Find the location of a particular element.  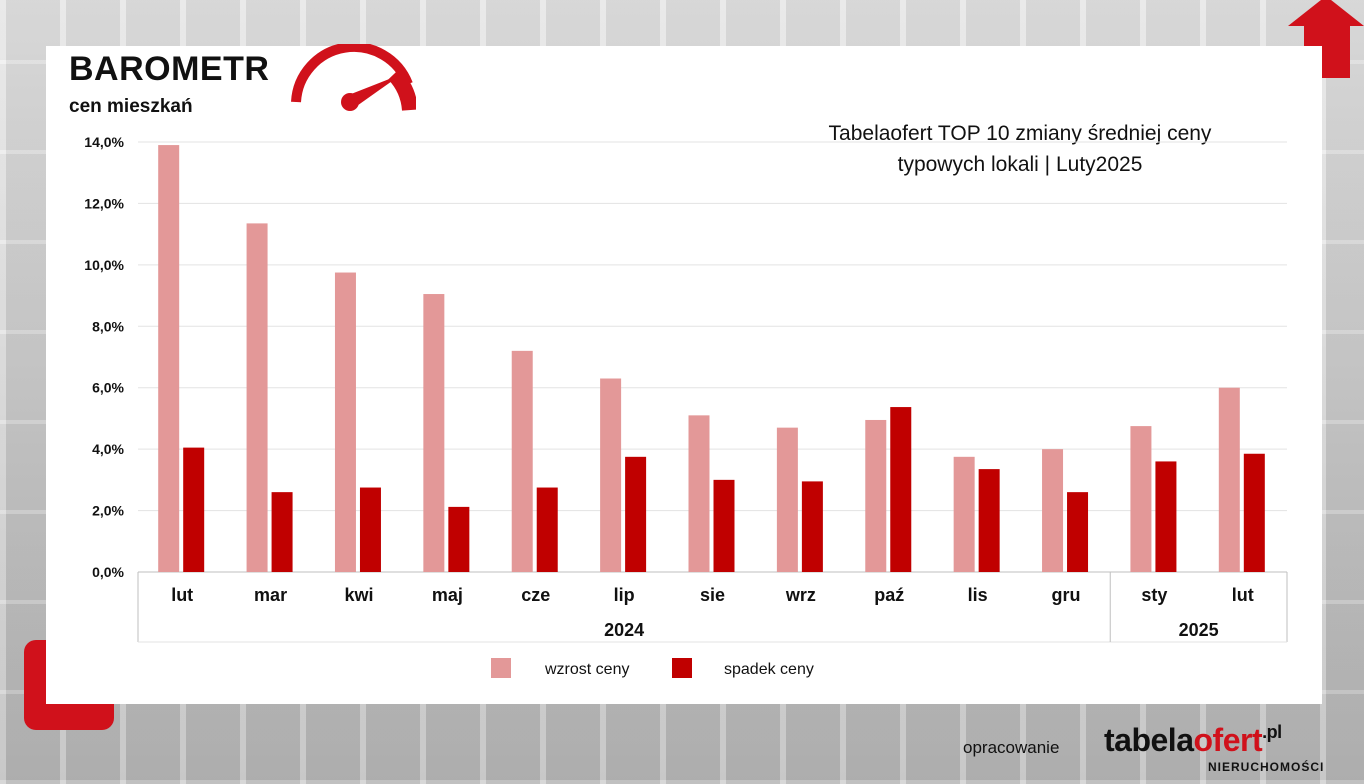

legend-label: spadek ceny is located at coordinates (769, 669).